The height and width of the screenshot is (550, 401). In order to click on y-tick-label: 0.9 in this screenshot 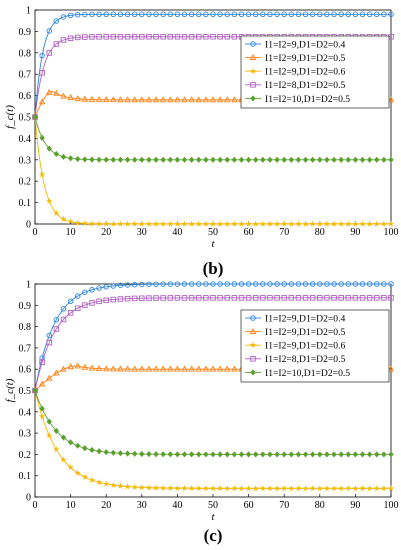, I will do `click(25, 306)`.